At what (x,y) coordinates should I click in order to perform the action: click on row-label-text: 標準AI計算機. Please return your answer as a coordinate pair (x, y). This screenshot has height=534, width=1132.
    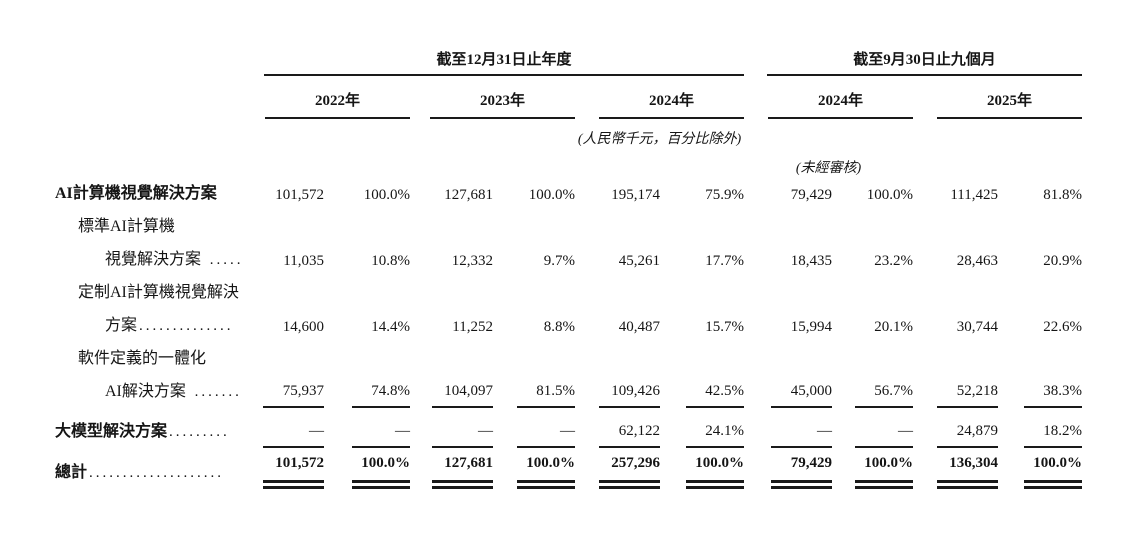
    Looking at the image, I should click on (126, 226).